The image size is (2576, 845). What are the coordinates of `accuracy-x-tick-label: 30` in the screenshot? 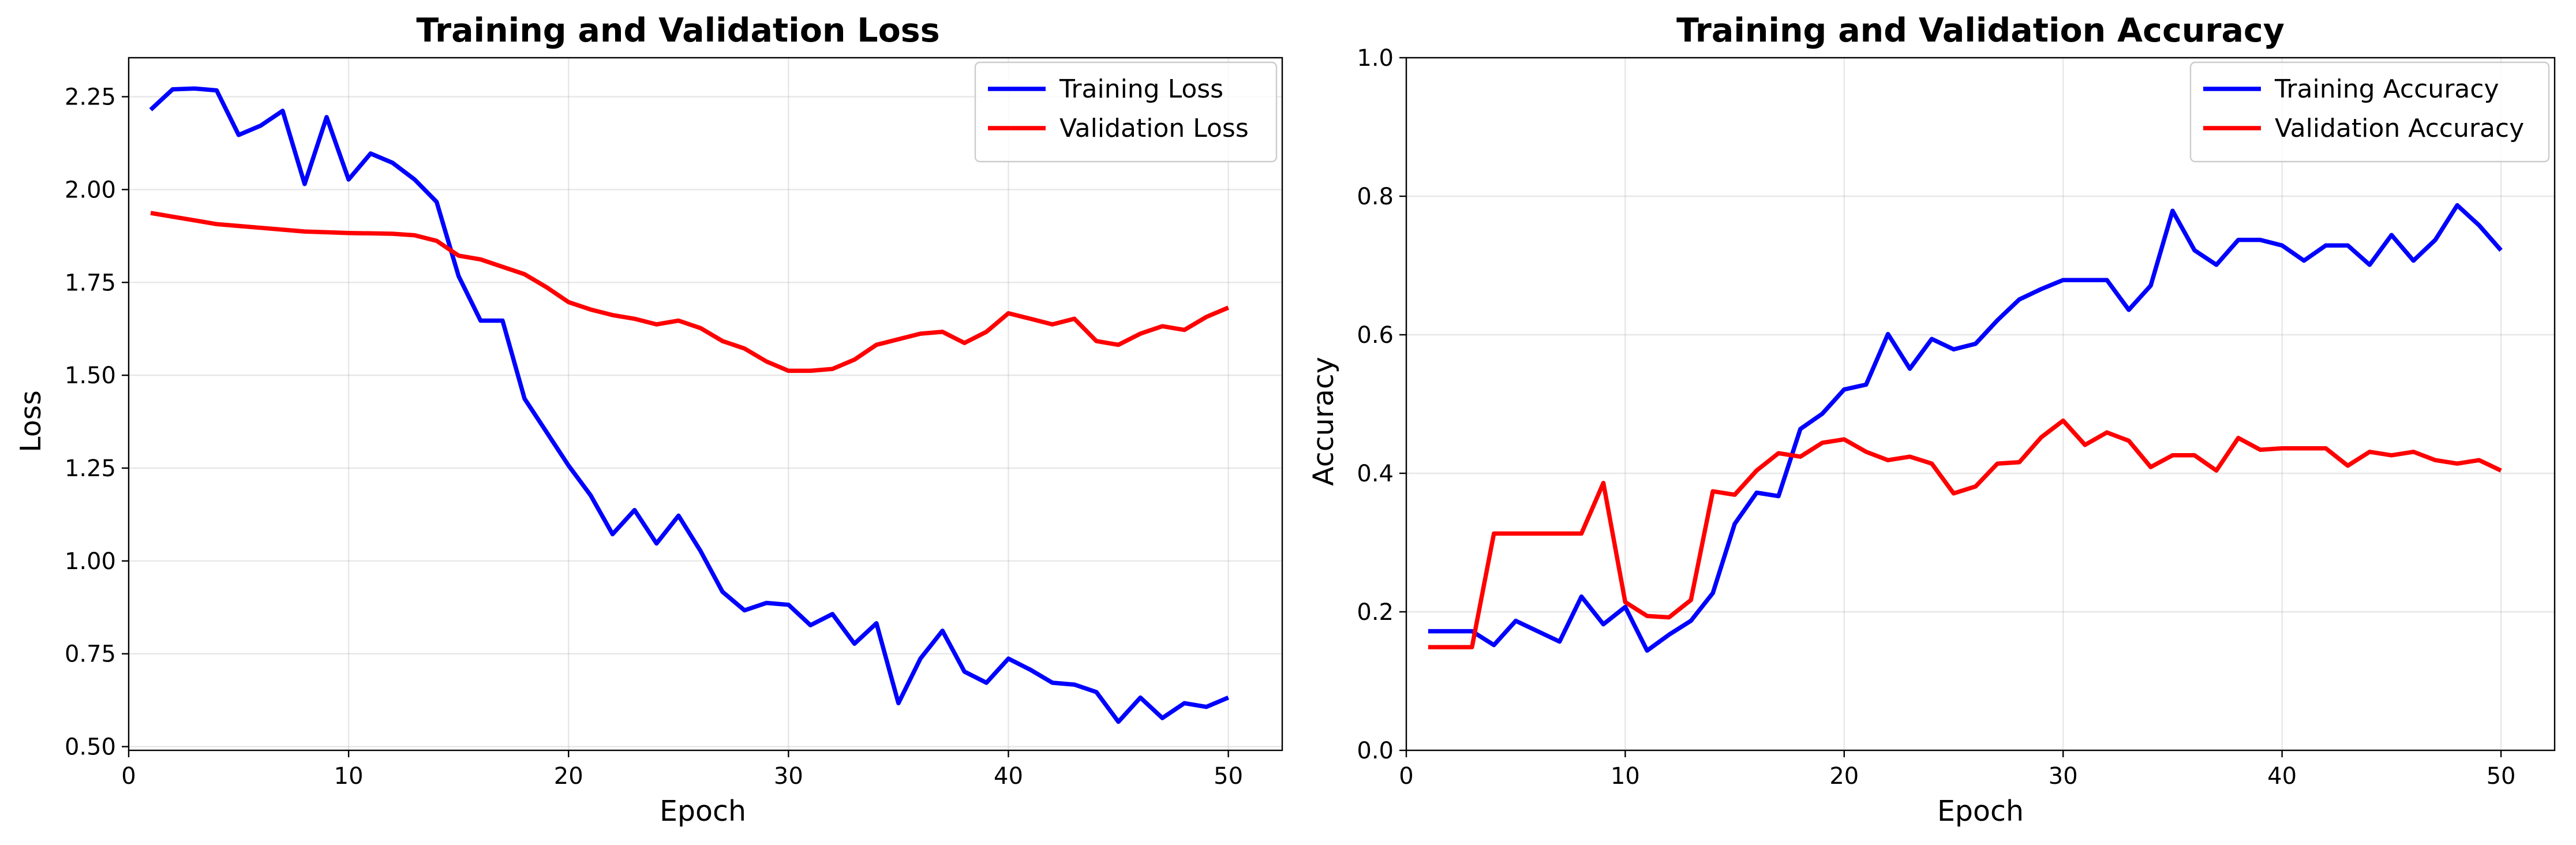 It's located at (2063, 776).